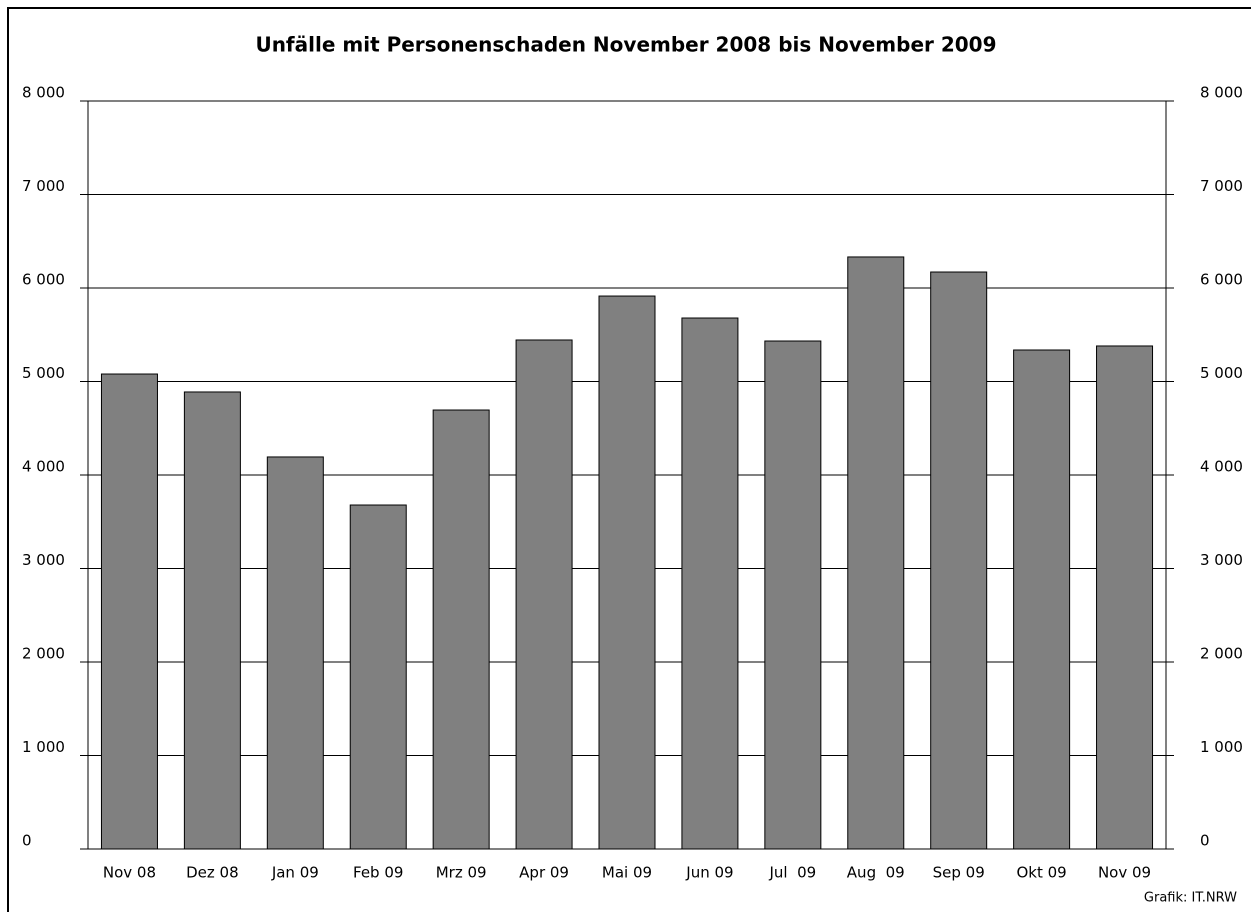  I want to click on x-tick-label: Mrz 09, so click(461, 873).